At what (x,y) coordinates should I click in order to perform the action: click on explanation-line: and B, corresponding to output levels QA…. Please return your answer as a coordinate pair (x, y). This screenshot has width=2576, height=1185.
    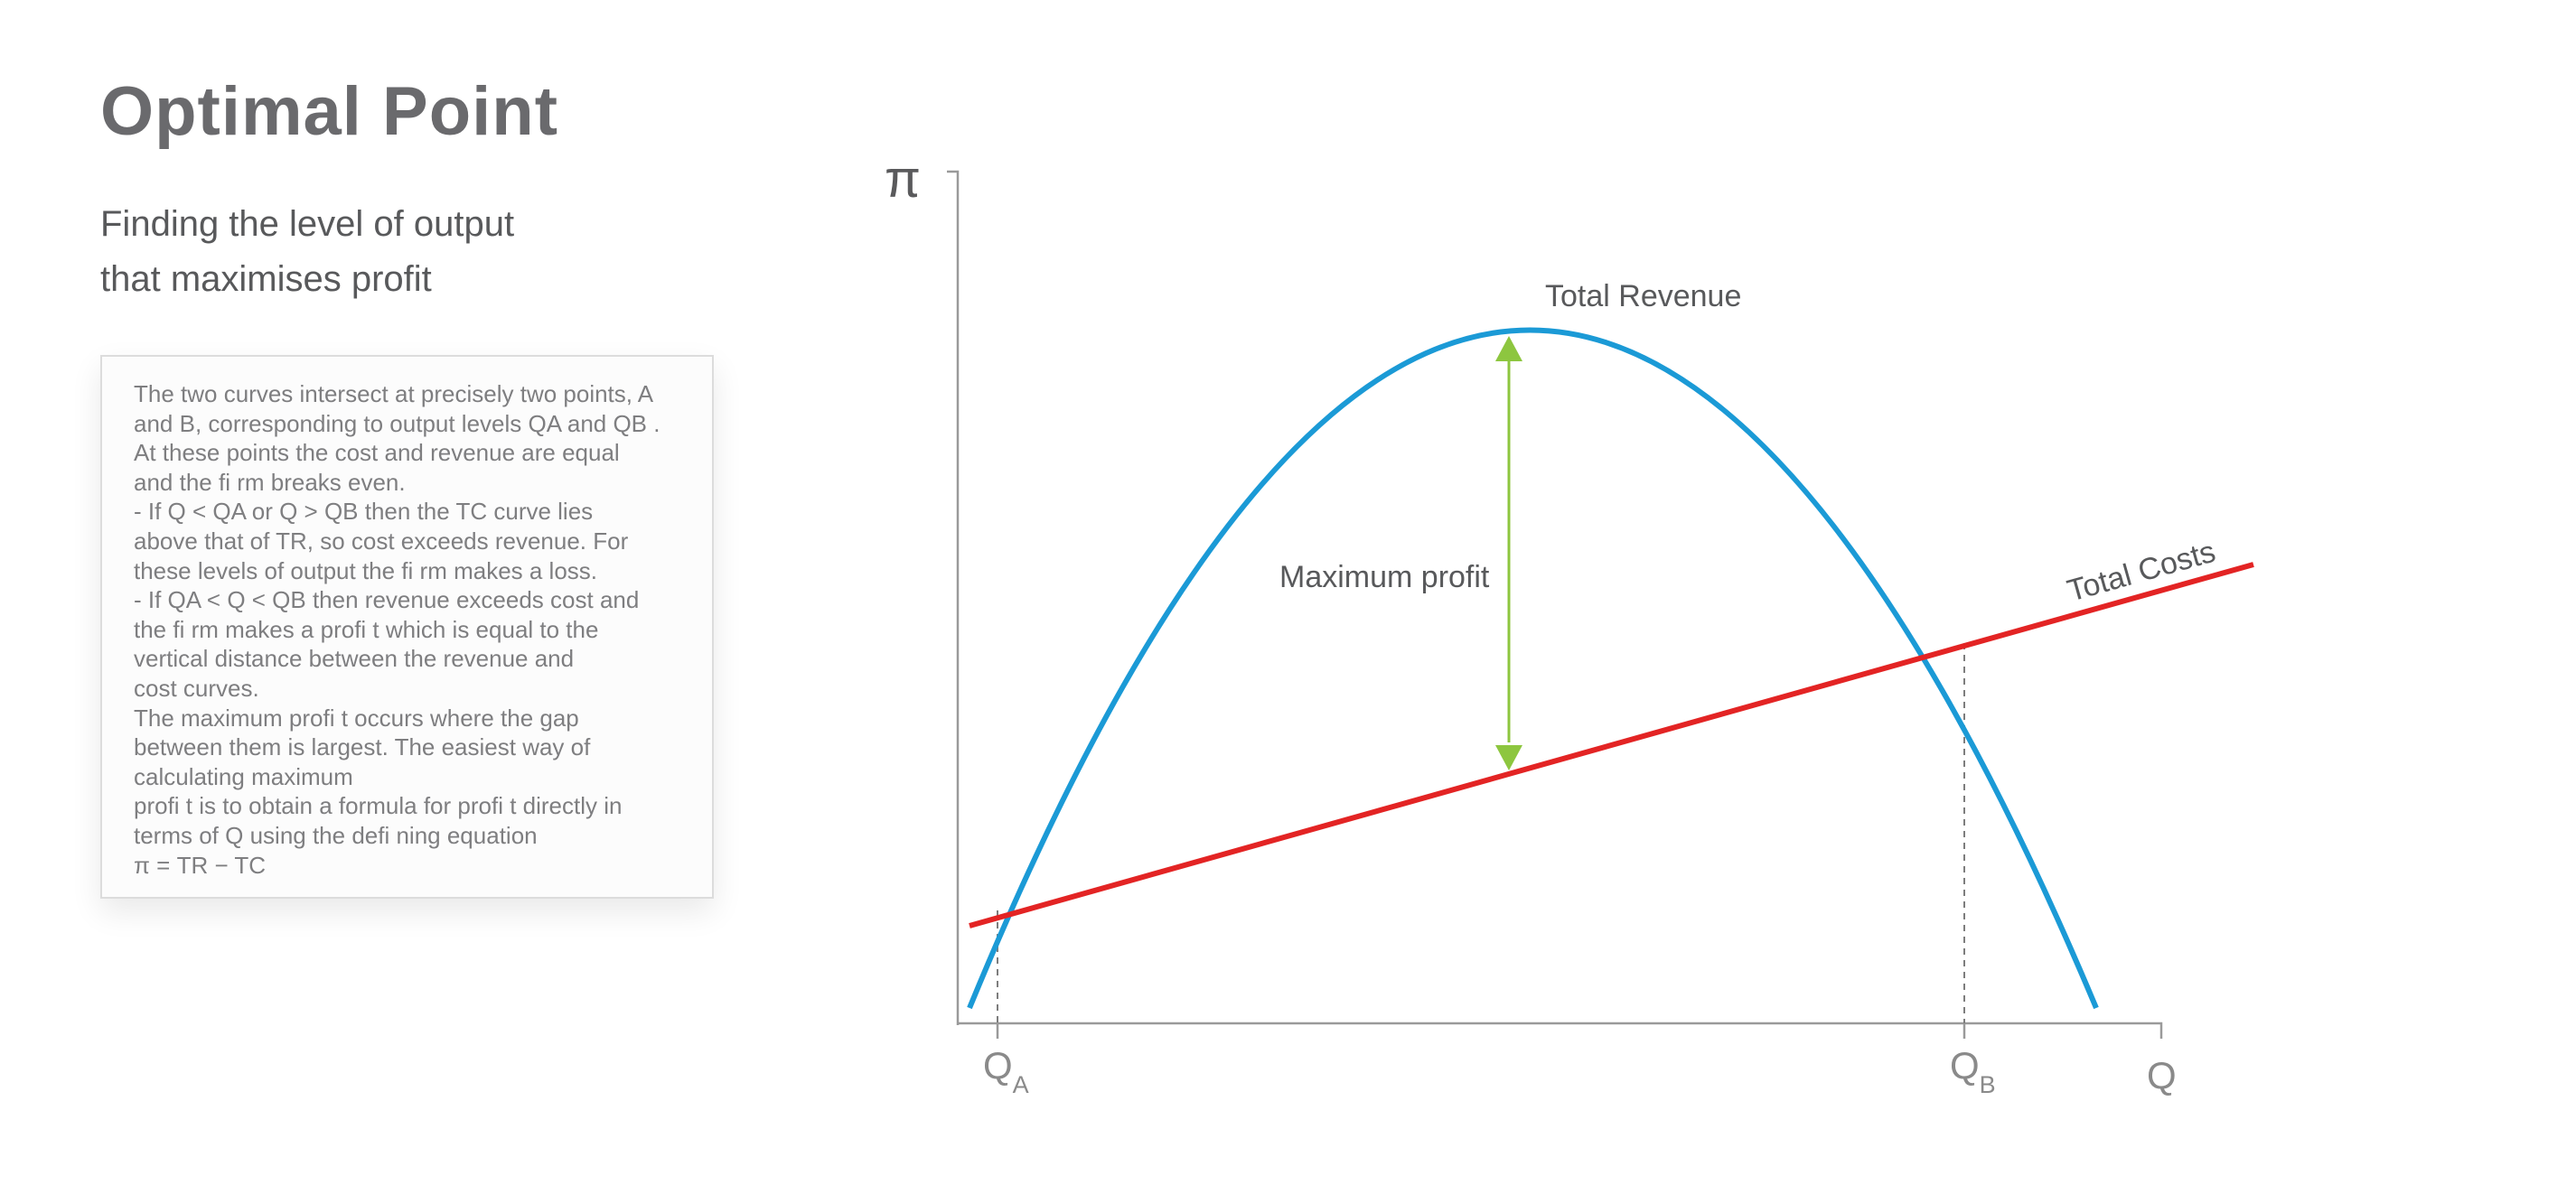
    Looking at the image, I should click on (397, 423).